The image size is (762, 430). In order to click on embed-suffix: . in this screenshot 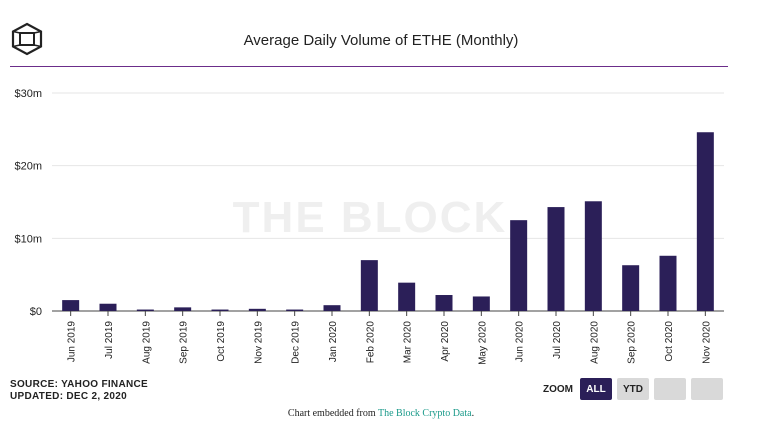, I will do `click(473, 413)`.